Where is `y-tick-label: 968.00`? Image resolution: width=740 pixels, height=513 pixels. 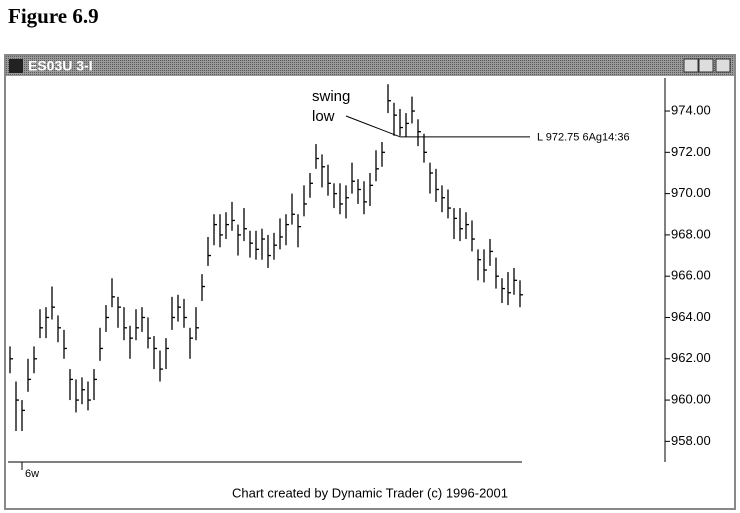
y-tick-label: 968.00 is located at coordinates (691, 233).